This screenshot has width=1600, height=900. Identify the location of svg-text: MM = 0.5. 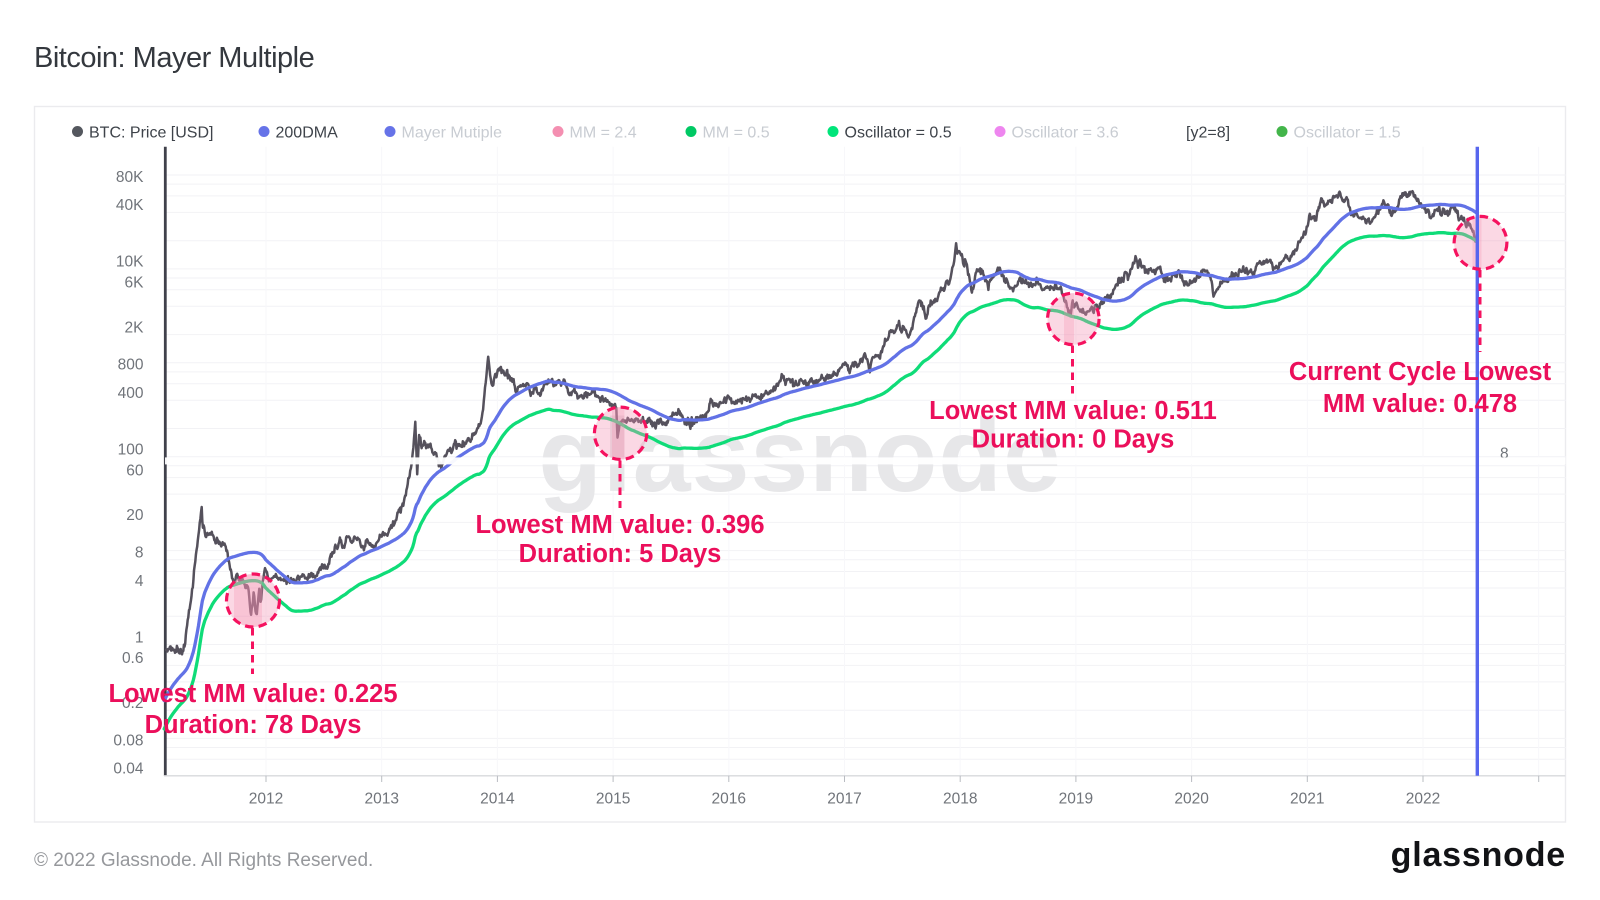
(736, 133).